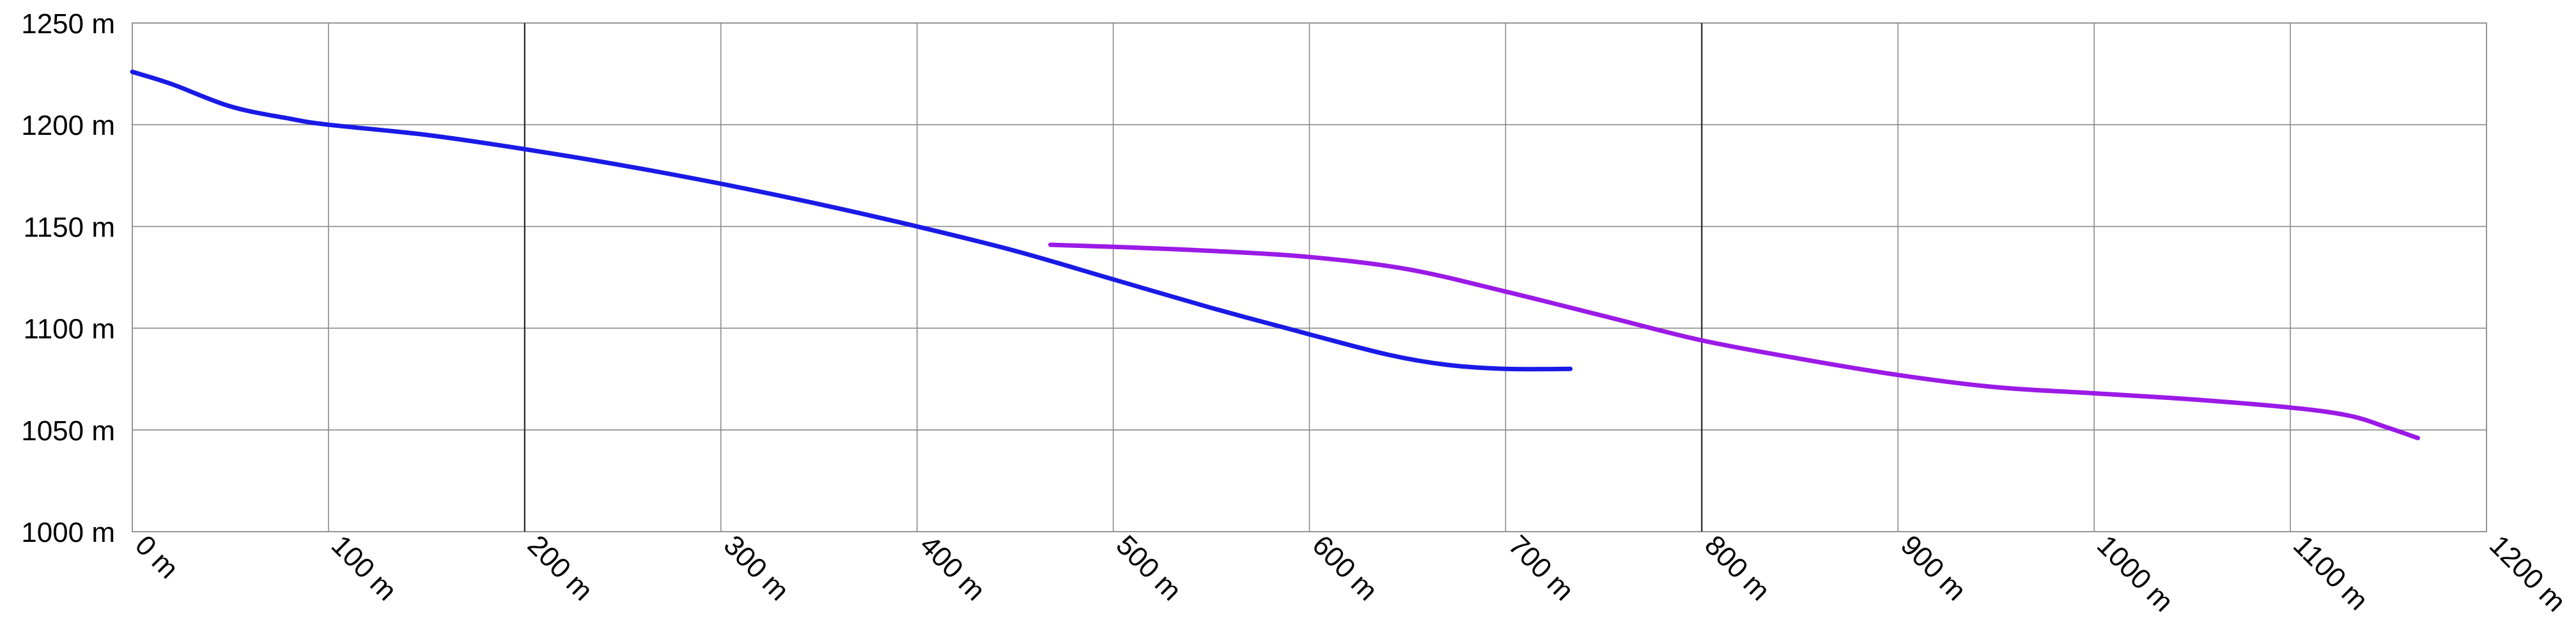  I want to click on y-tick-label: 1100 m, so click(70, 329).